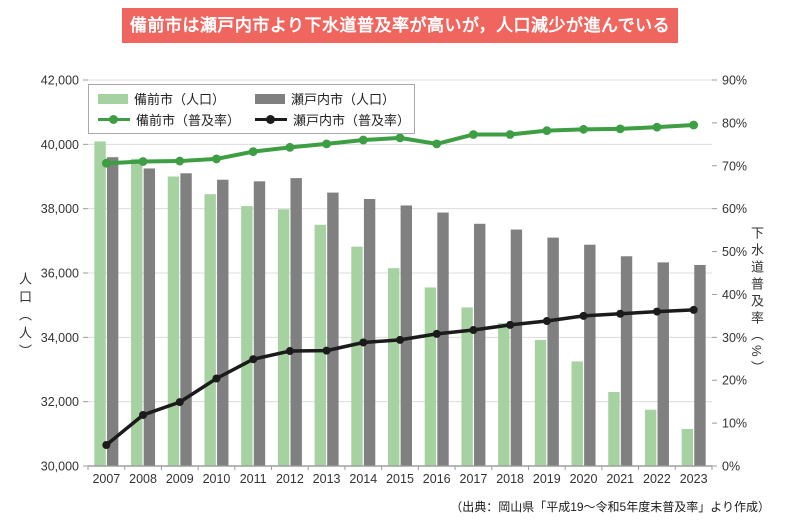 This screenshot has height=524, width=800. What do you see at coordinates (188, 120) in the screenshot?
I see `legend-label-bizen-rate: 備前市（普及率）` at bounding box center [188, 120].